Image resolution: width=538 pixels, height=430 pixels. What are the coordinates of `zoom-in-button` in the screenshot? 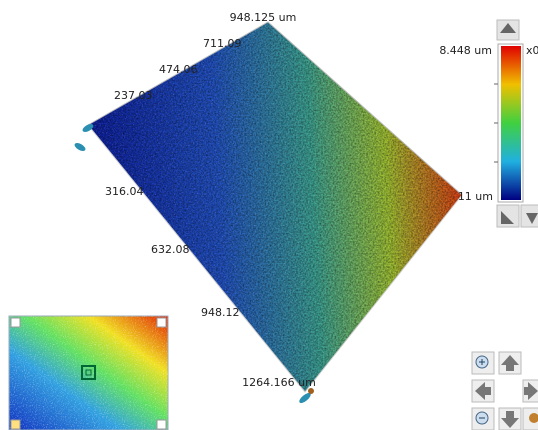 It's located at (483, 363).